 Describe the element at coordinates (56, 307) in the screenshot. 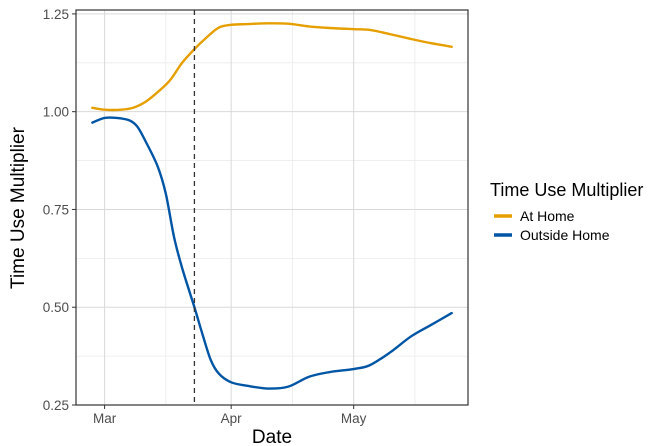

I see `y-tick-label: 0.50` at that location.